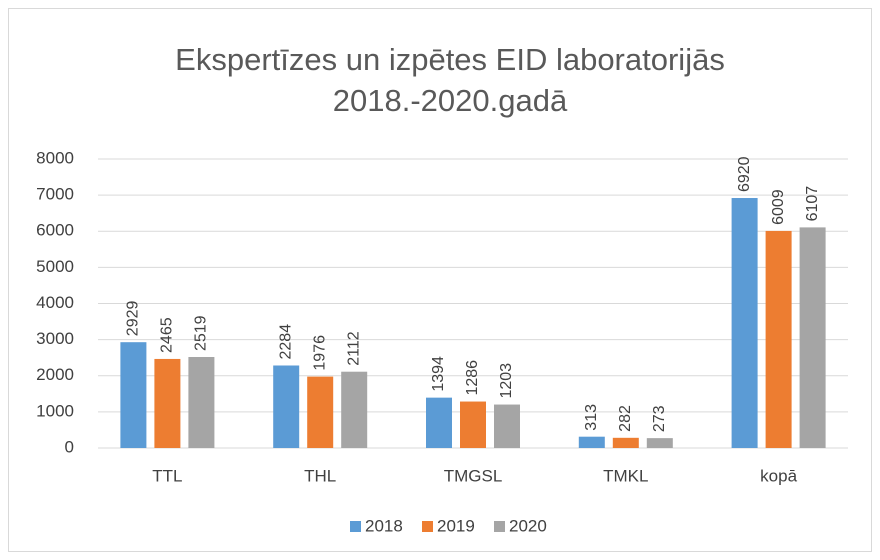 The width and height of the screenshot is (880, 560). What do you see at coordinates (438, 374) in the screenshot?
I see `data-label: 1394` at bounding box center [438, 374].